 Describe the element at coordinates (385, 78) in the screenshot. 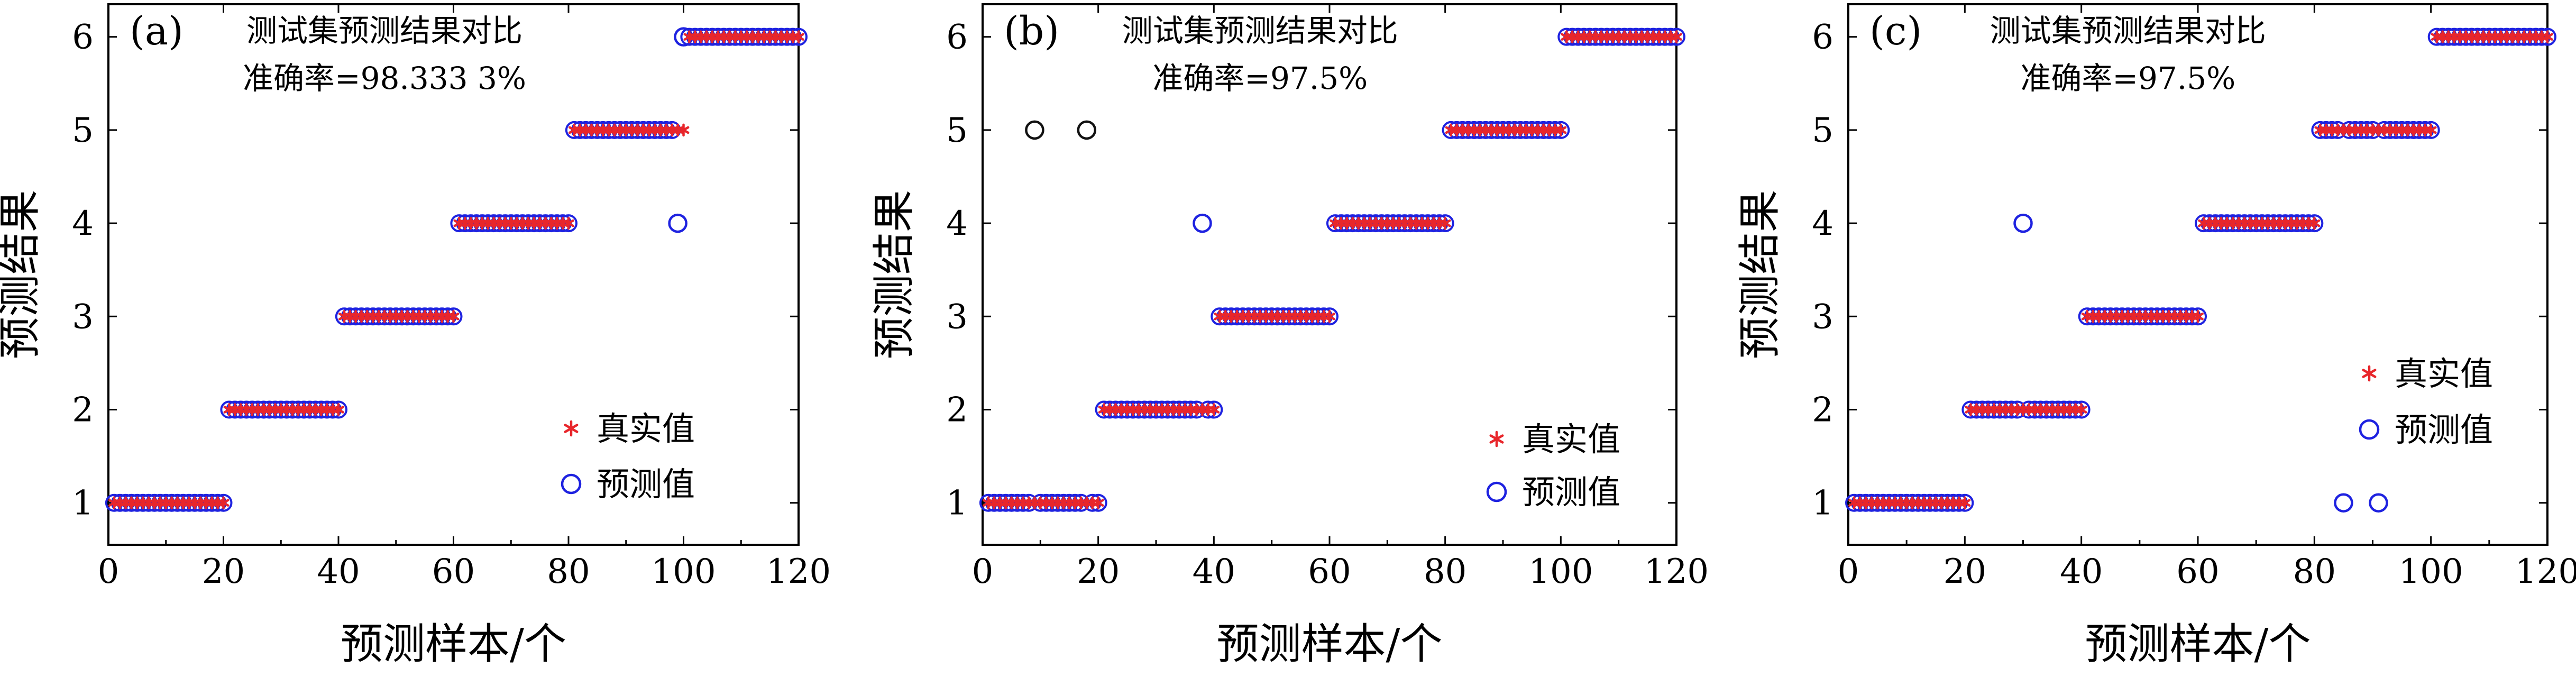

I see `chart-subtitle: 准确率=98.333 3%` at that location.